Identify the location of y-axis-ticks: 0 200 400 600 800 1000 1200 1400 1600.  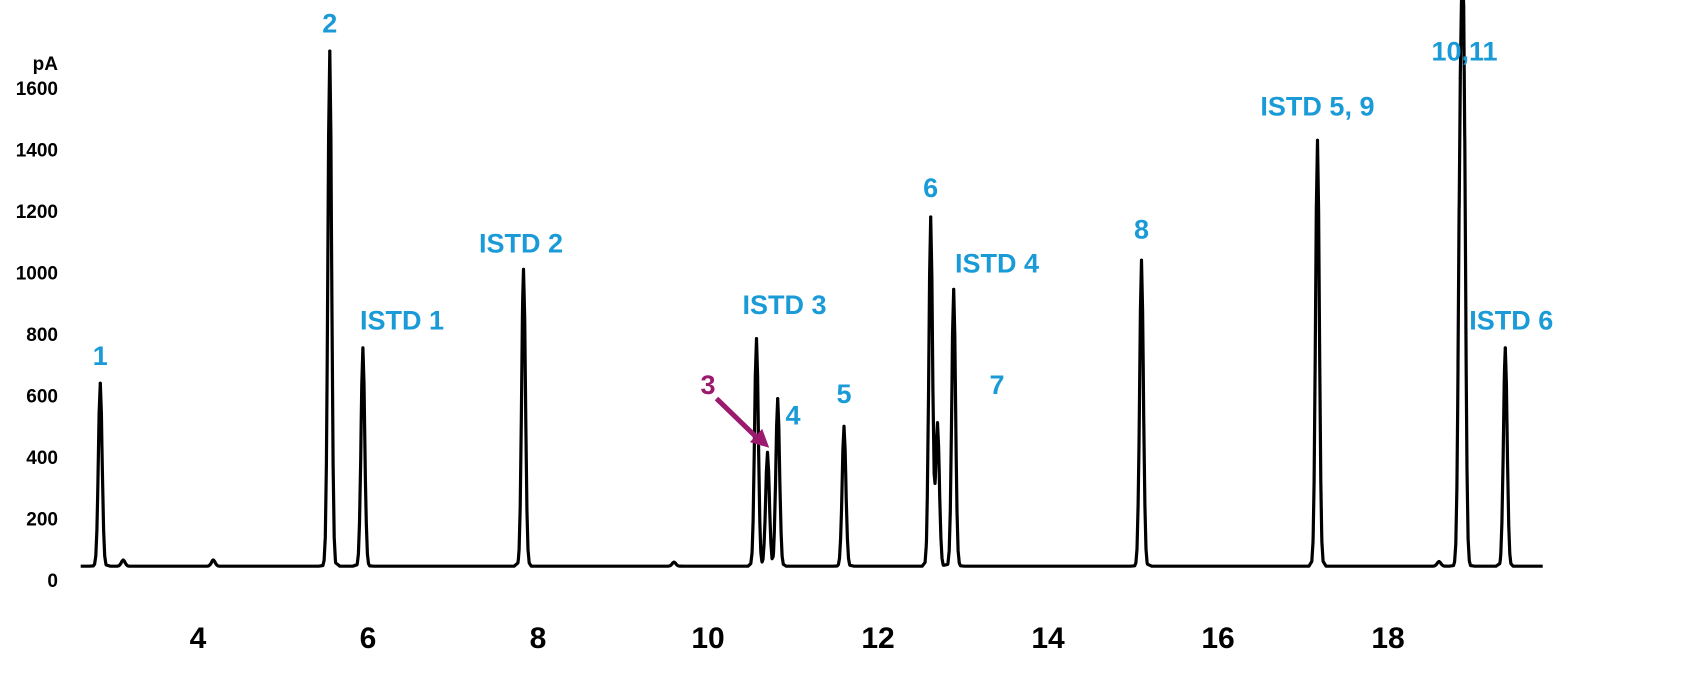
(37, 335).